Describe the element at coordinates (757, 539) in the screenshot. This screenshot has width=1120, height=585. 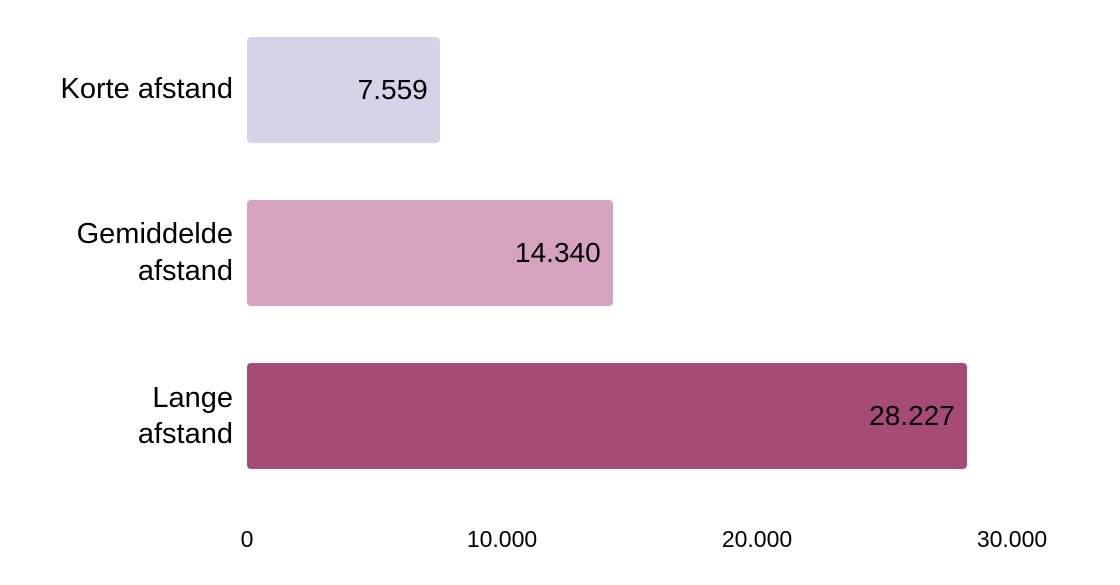
I see `x-axis-tick-label: 20.000` at that location.